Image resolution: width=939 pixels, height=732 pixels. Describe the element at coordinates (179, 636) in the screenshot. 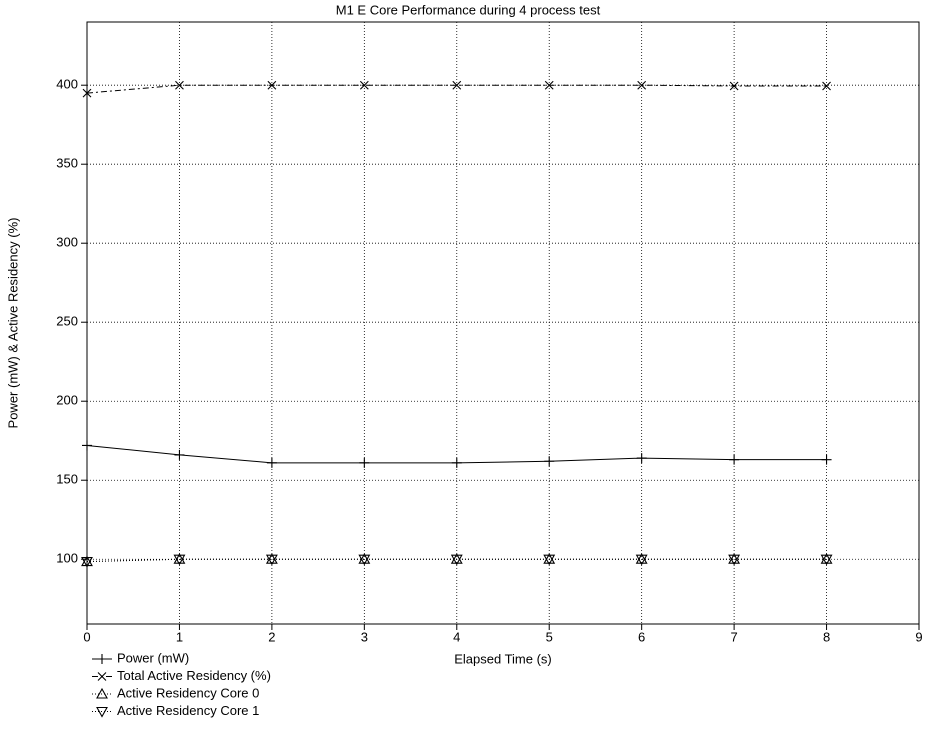

I see `x-tick-label: 1` at that location.